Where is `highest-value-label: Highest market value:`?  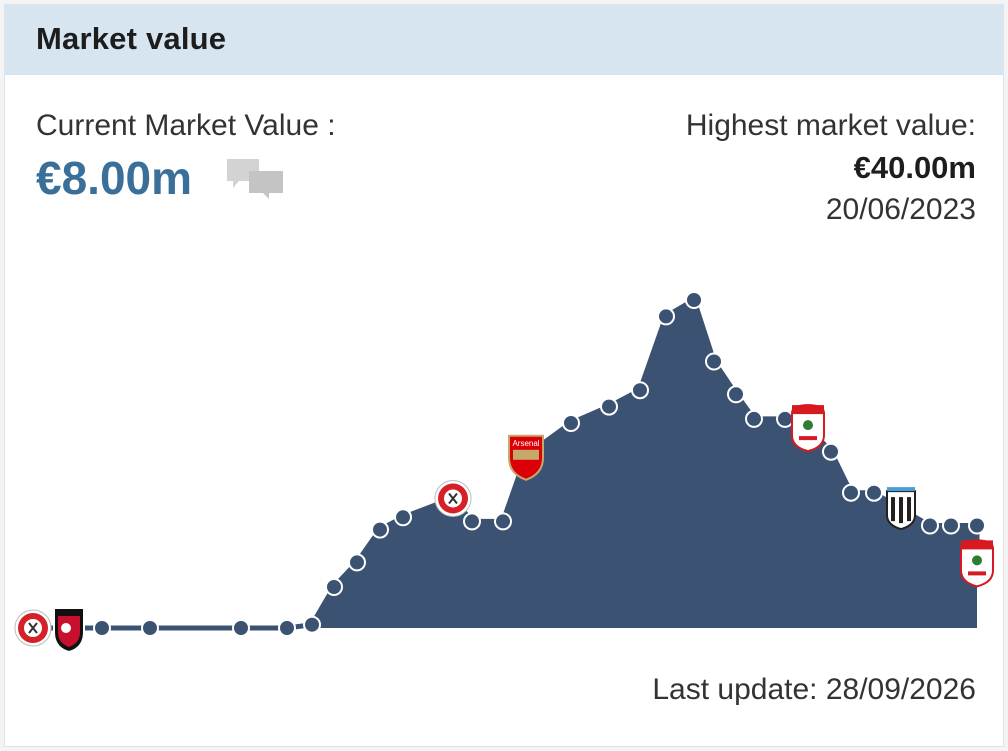
highest-value-label: Highest market value: is located at coordinates (830, 125).